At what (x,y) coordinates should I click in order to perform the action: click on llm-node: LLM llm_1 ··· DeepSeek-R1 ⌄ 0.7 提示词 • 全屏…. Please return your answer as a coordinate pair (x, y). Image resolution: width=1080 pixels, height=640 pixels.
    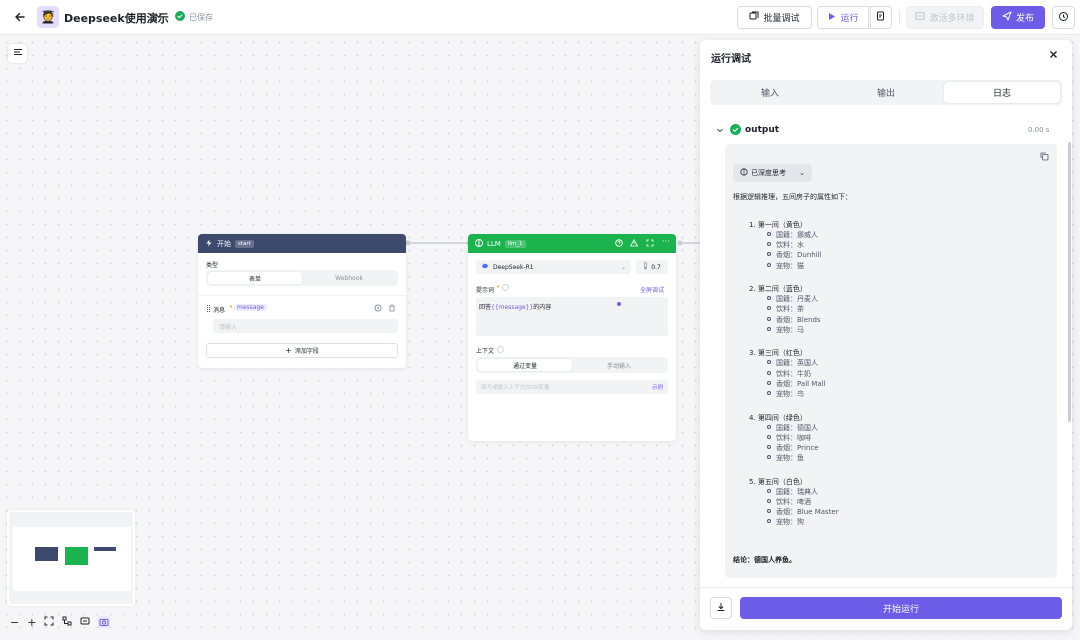
    Looking at the image, I should click on (572, 337).